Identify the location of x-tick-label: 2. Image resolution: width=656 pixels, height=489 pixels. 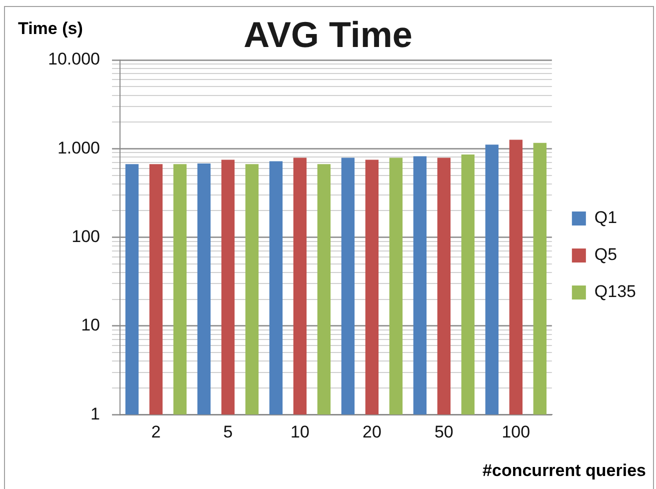
(156, 432).